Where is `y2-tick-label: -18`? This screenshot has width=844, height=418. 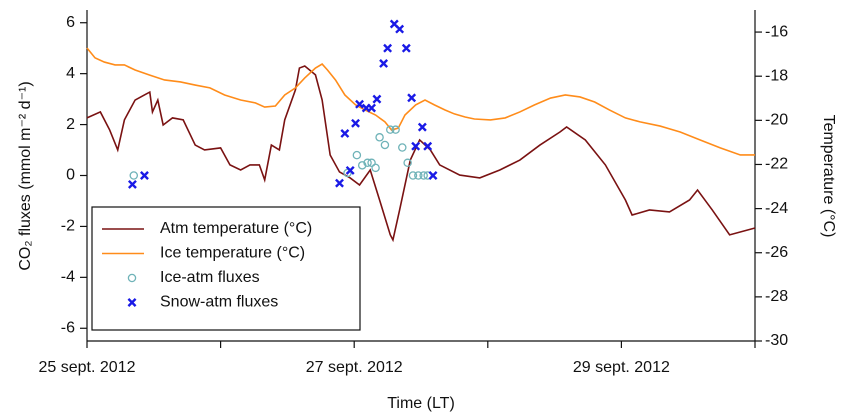
y2-tick-label: -18 is located at coordinates (776, 75).